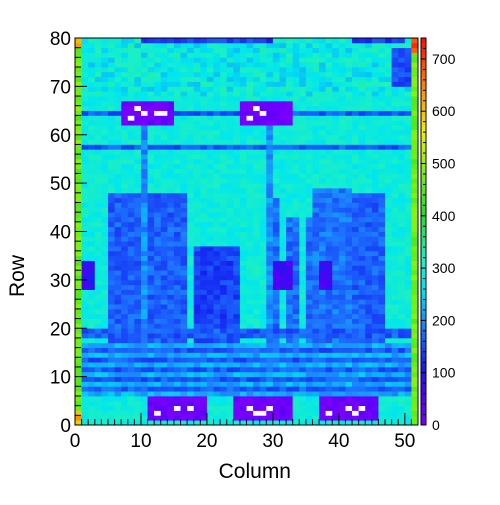 Image resolution: width=500 pixels, height=505 pixels. I want to click on y-tick-label: 0, so click(65, 426).